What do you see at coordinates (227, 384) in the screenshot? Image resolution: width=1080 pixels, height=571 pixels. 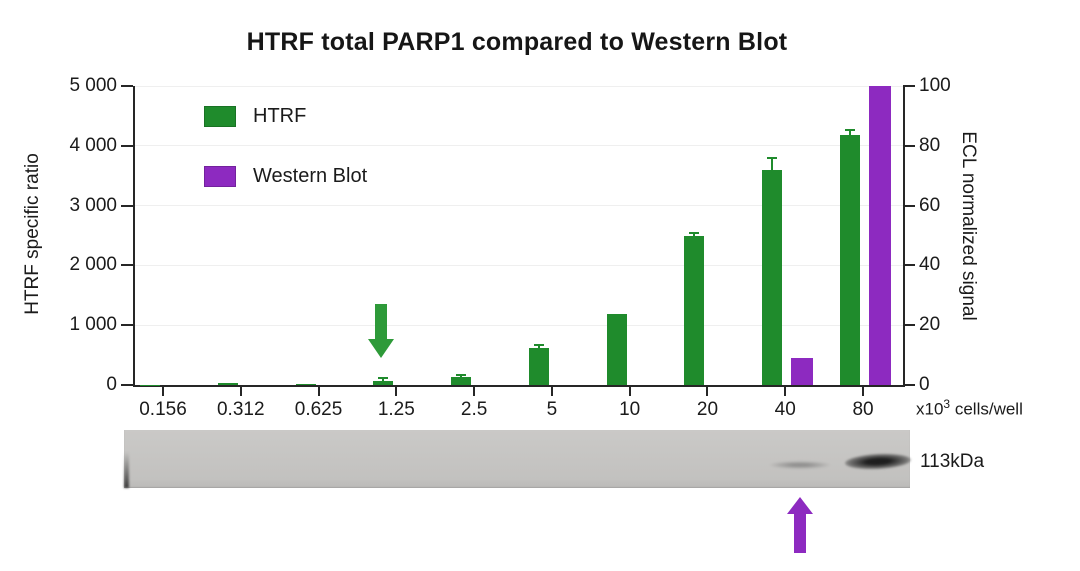 I see `bar-htrf-0.312` at bounding box center [227, 384].